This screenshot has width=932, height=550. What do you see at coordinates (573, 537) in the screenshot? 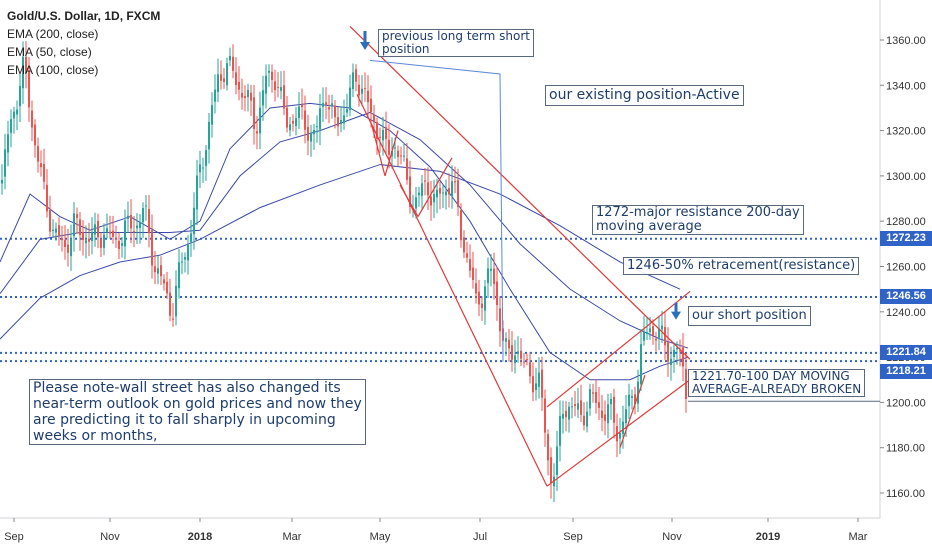
I see `x-tick-label: Sep` at bounding box center [573, 537].